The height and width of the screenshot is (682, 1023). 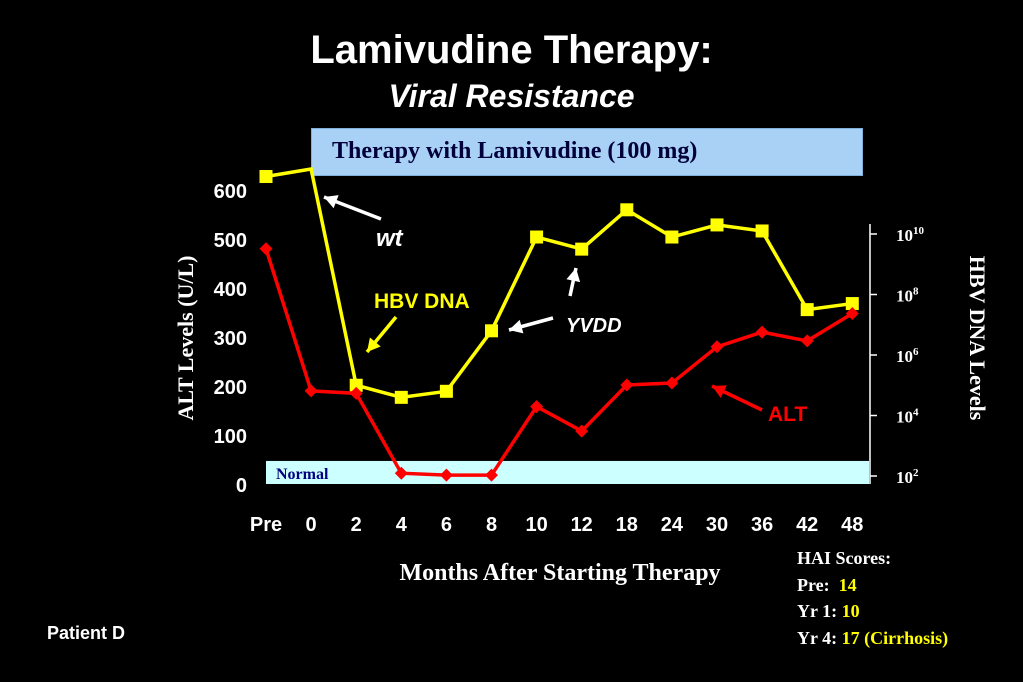 What do you see at coordinates (813, 585) in the screenshot?
I see `hai-label: Pre:` at bounding box center [813, 585].